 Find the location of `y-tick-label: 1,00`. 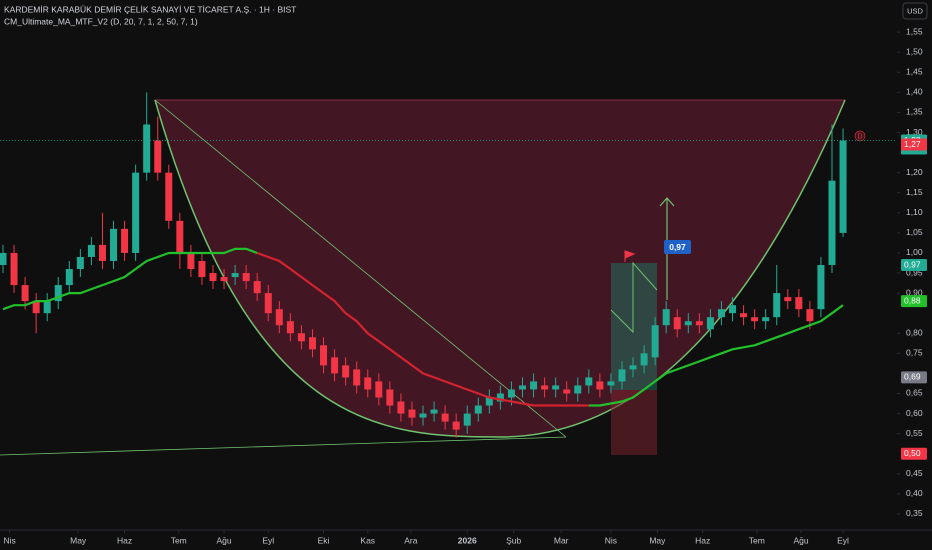

y-tick-label: 1,00 is located at coordinates (914, 252).